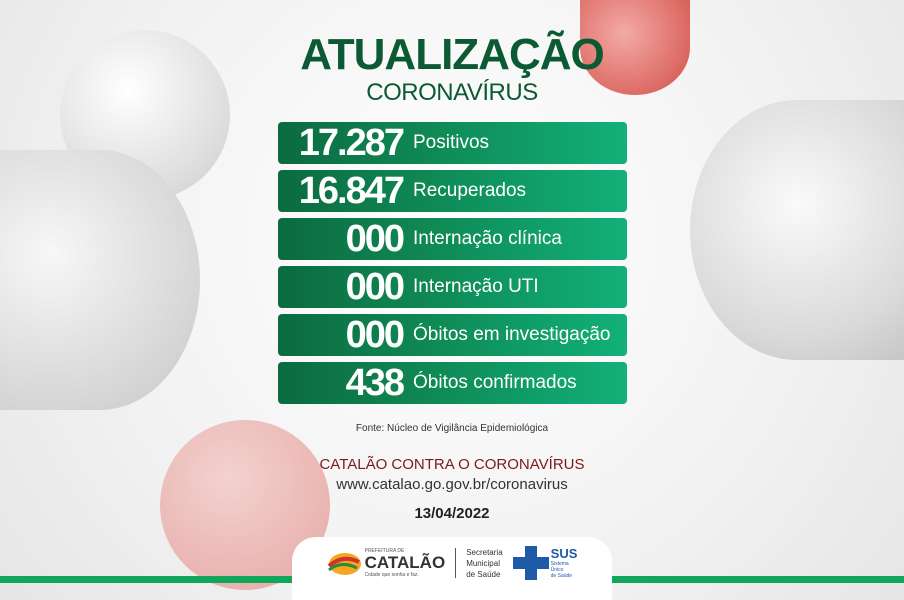 This screenshot has width=904, height=600. I want to click on stat-internacao-uti: 000 Internação UTI, so click(452, 287).